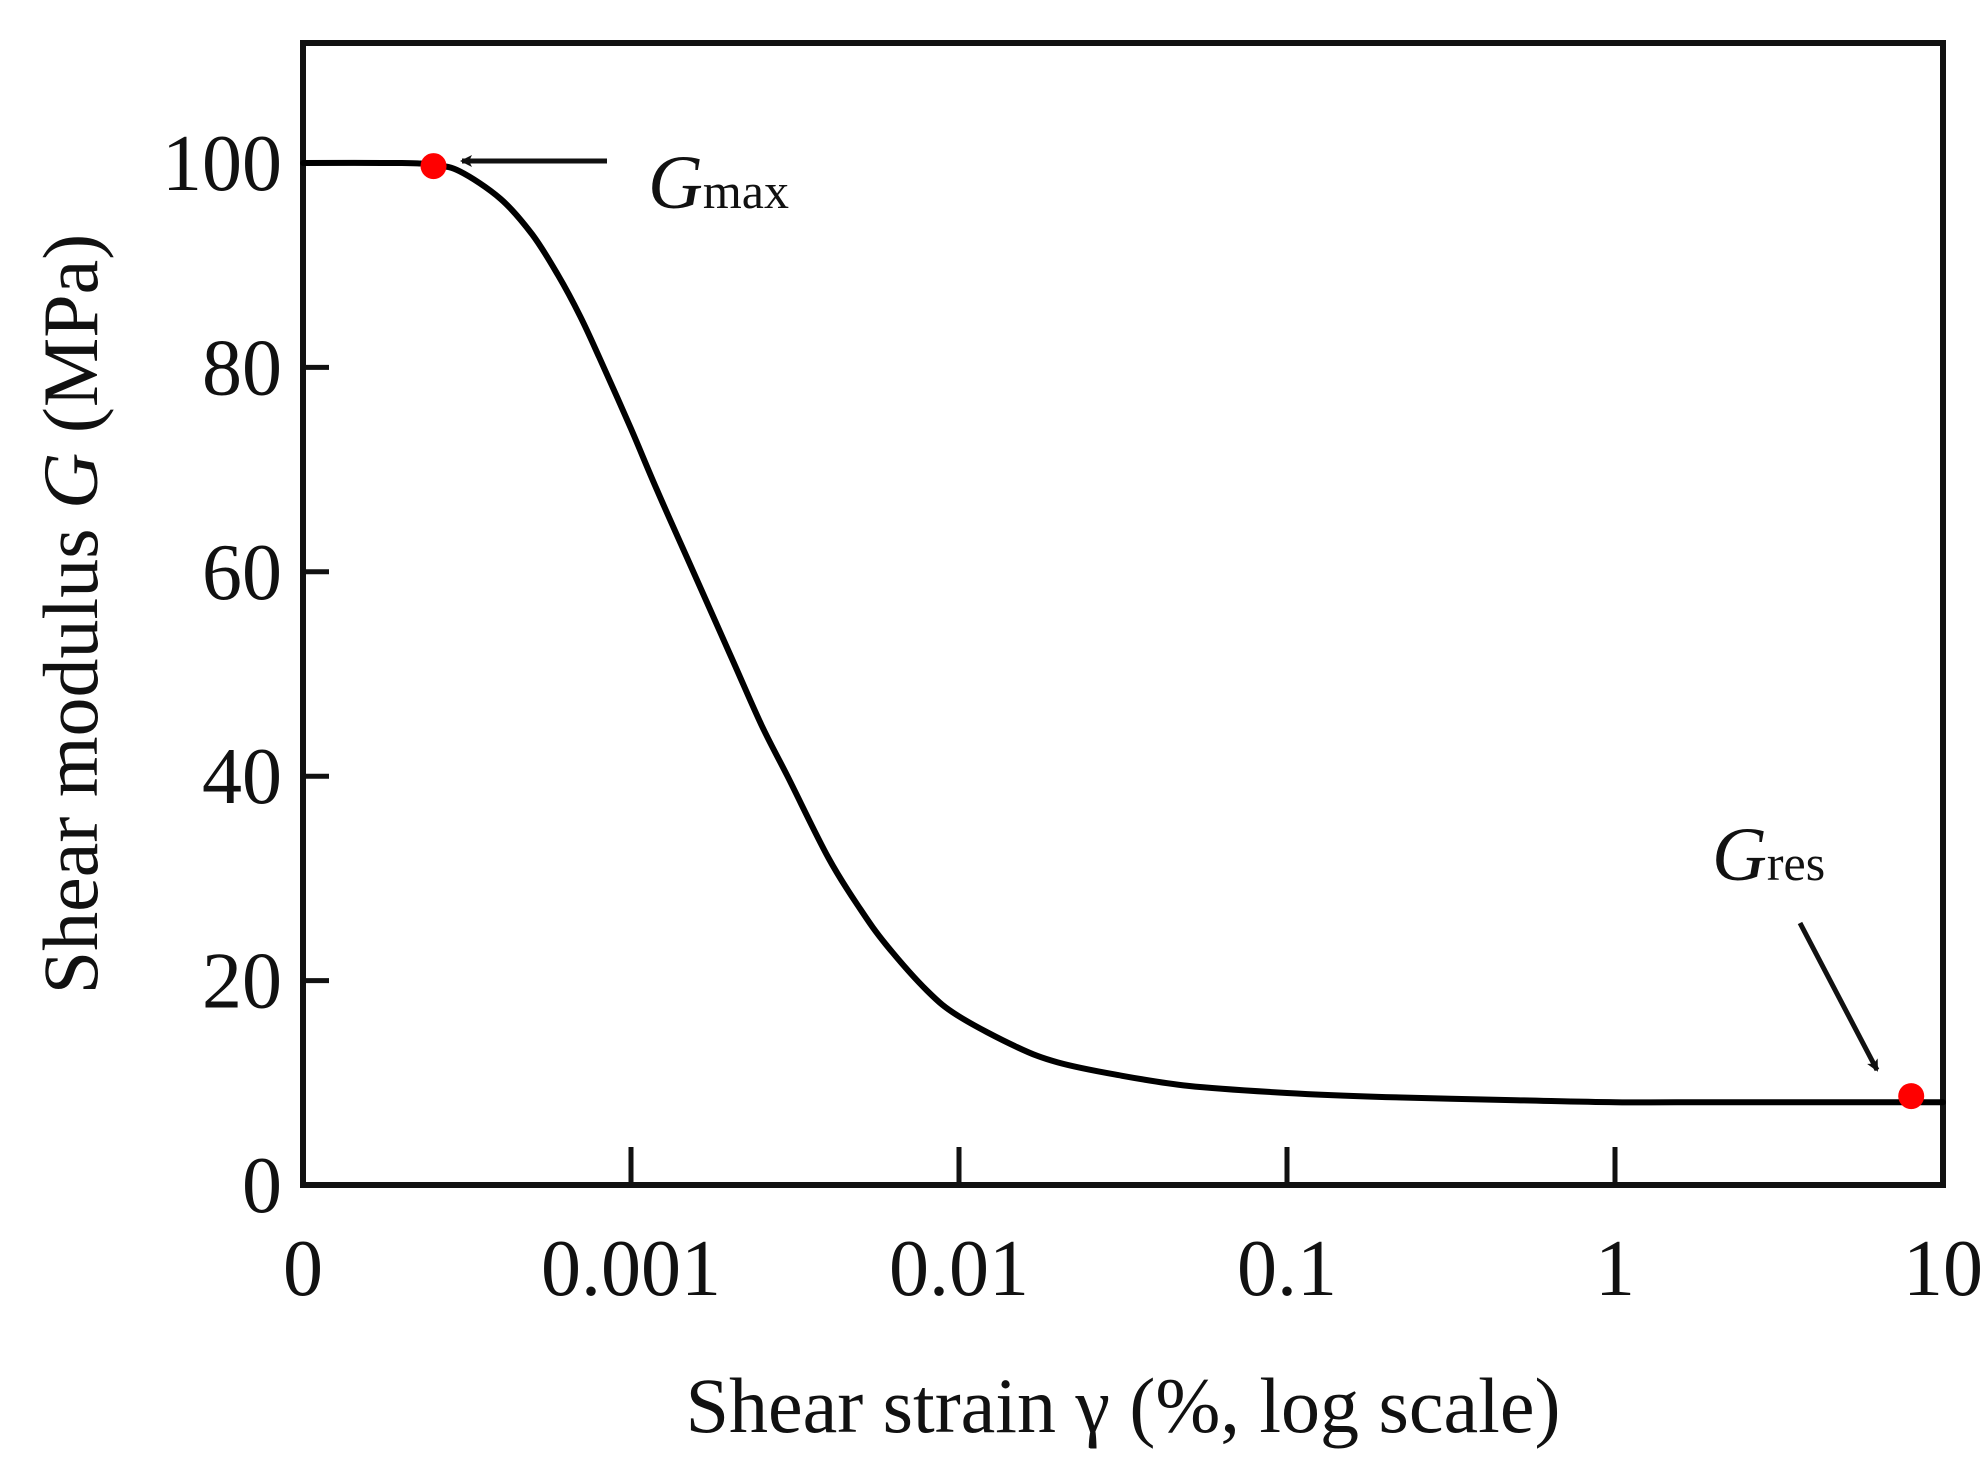  Describe the element at coordinates (242, 573) in the screenshot. I see `y-tick-label: 60` at that location.